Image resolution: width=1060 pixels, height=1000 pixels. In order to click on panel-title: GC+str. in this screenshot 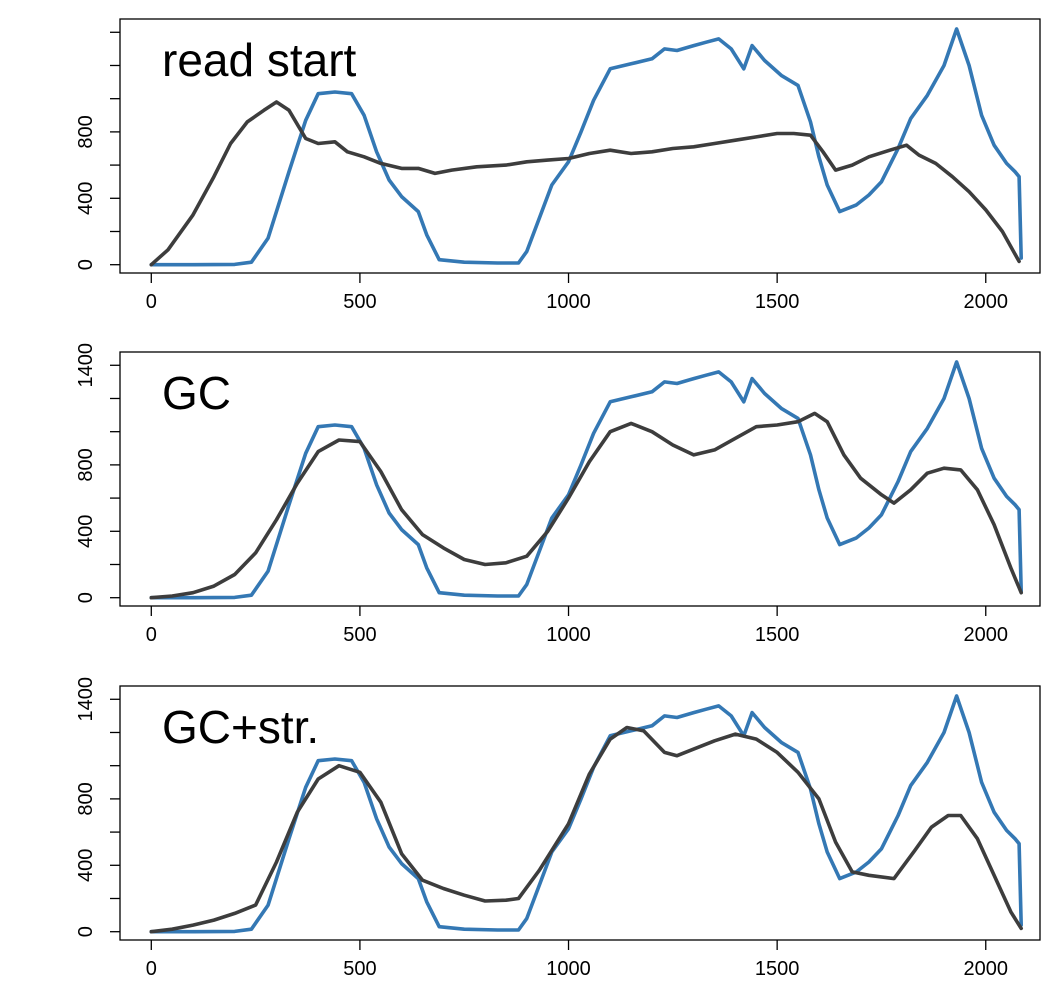, I will do `click(240, 727)`.